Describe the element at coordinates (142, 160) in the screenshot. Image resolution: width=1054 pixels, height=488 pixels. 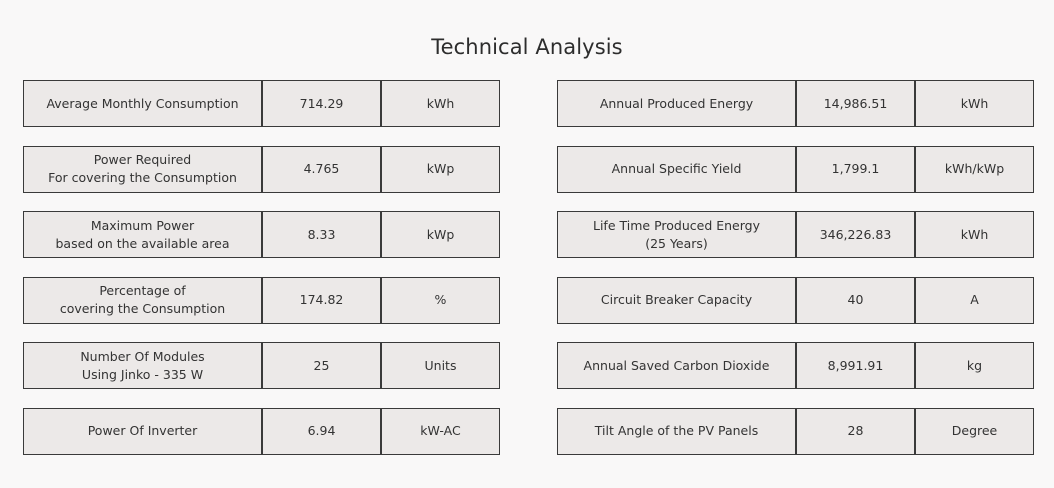
I see `row-label-line: Power Required` at that location.